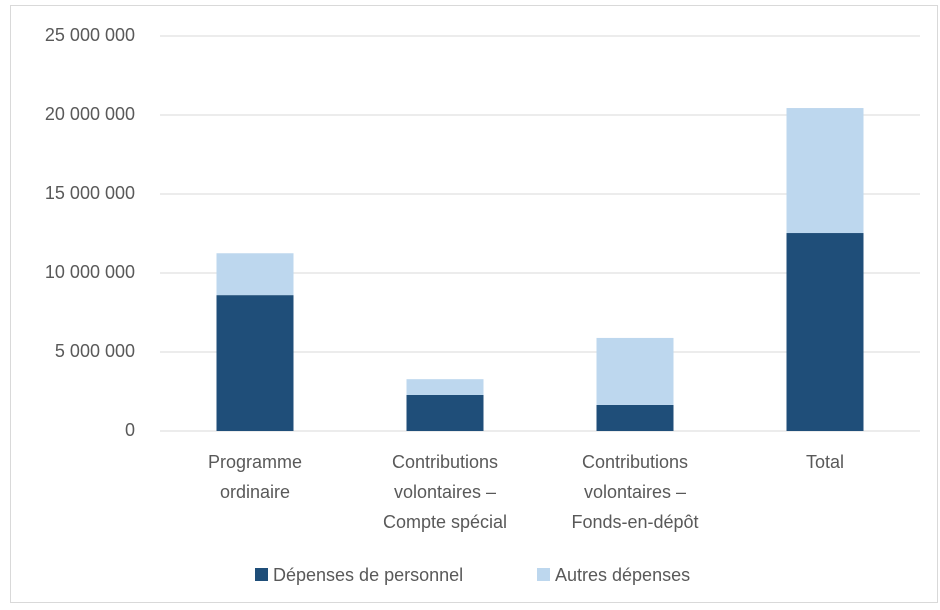  What do you see at coordinates (825, 462) in the screenshot?
I see `x-tick-label: Total` at bounding box center [825, 462].